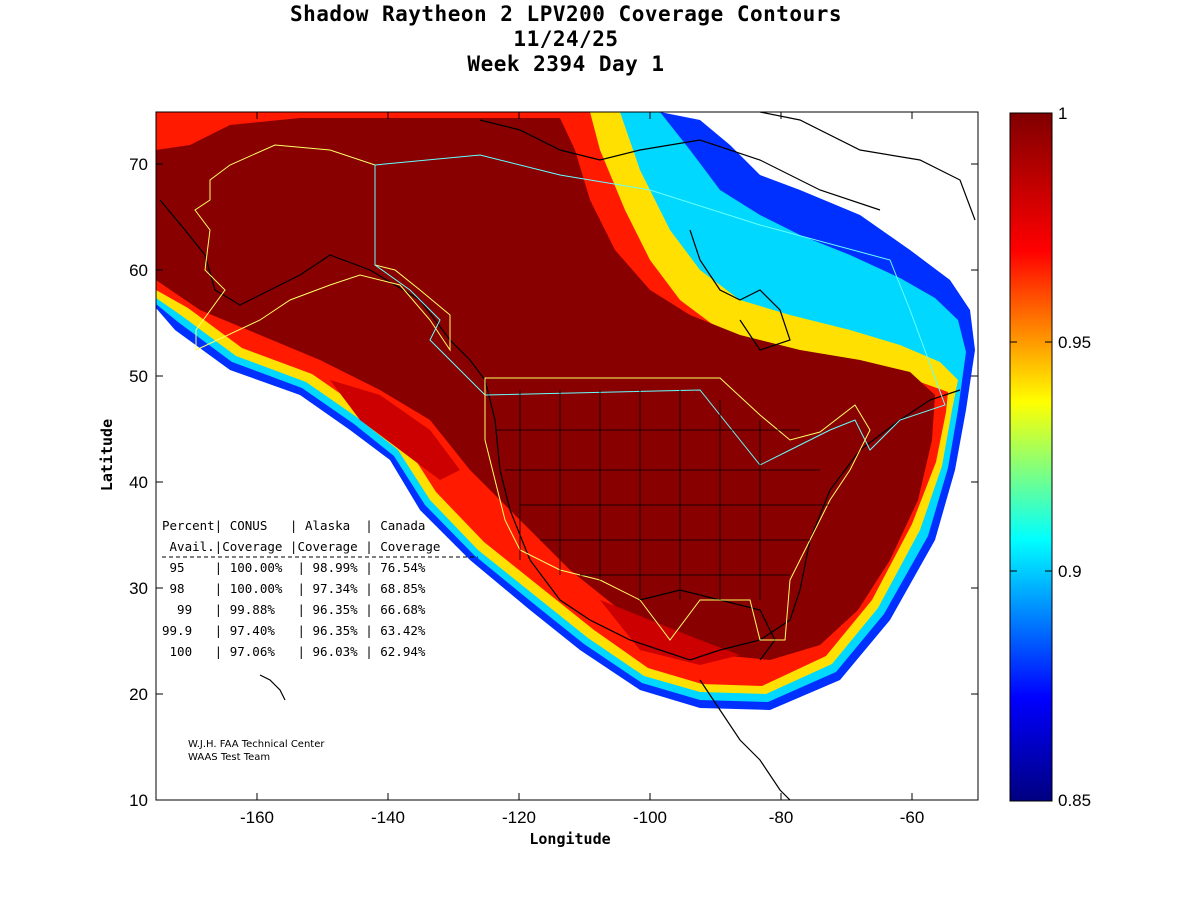 The image size is (1200, 900). Describe the element at coordinates (257, 817) in the screenshot. I see `x-tick-label: -160` at that location.